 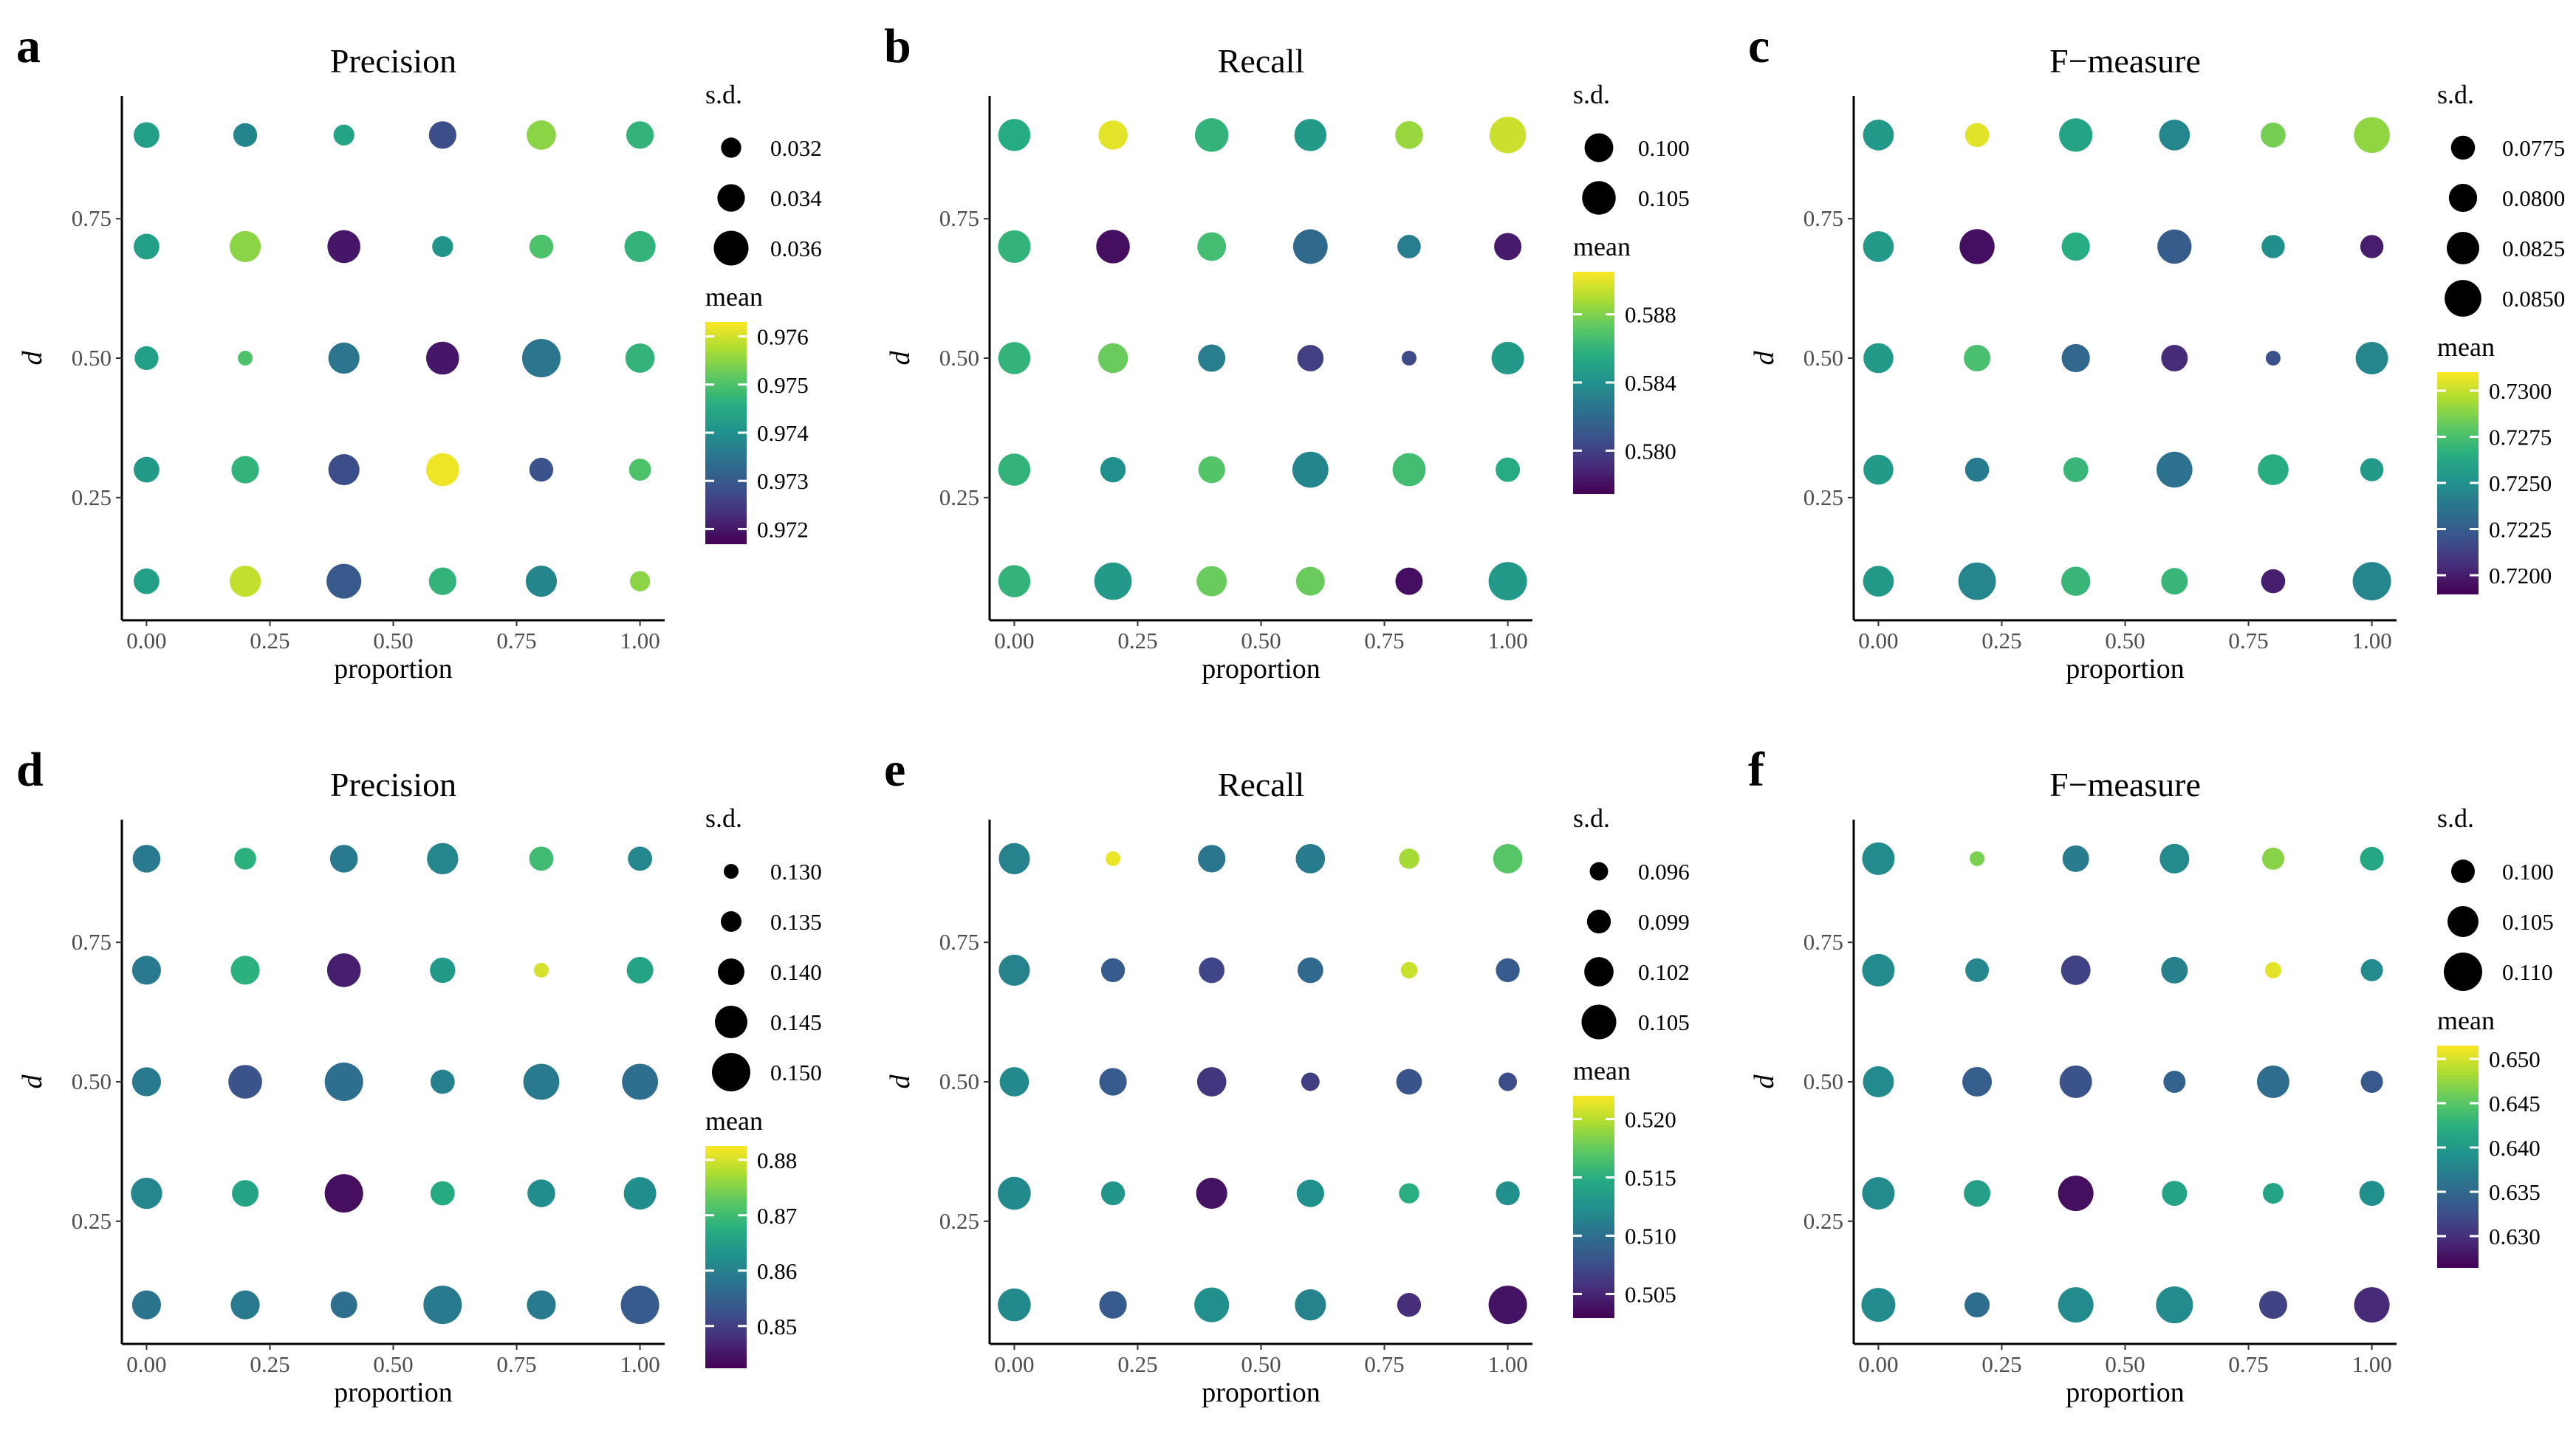 What do you see at coordinates (1650, 1236) in the screenshot?
I see `color-legend-label: 0.510` at bounding box center [1650, 1236].